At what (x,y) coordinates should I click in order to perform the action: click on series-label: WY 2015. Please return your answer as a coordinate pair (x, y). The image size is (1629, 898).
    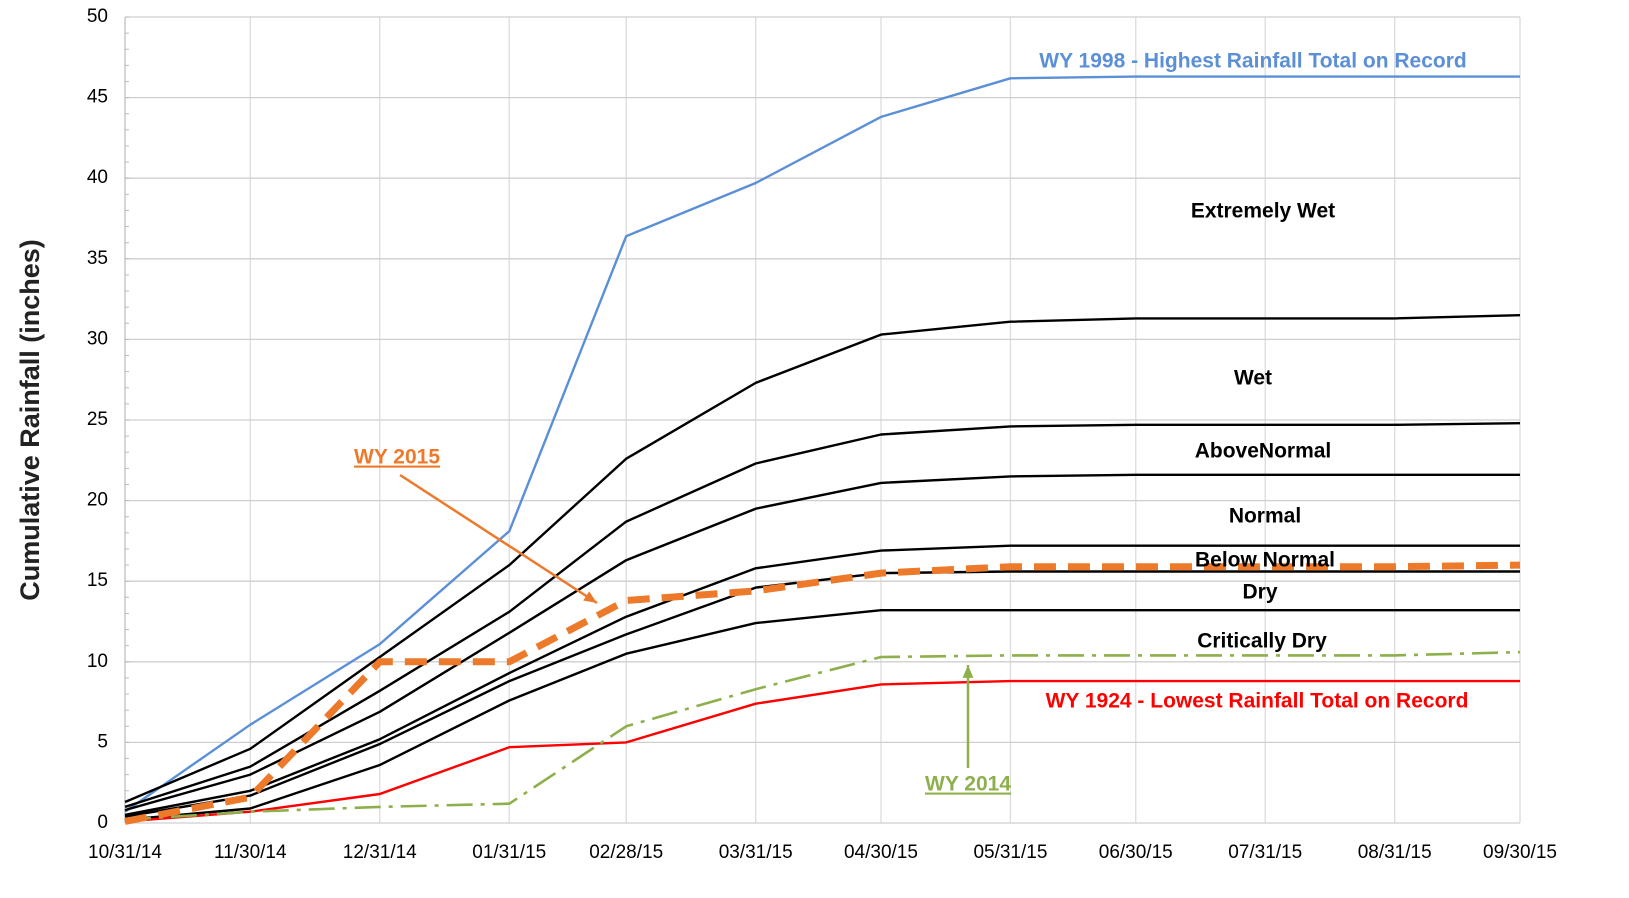
    Looking at the image, I should click on (397, 457).